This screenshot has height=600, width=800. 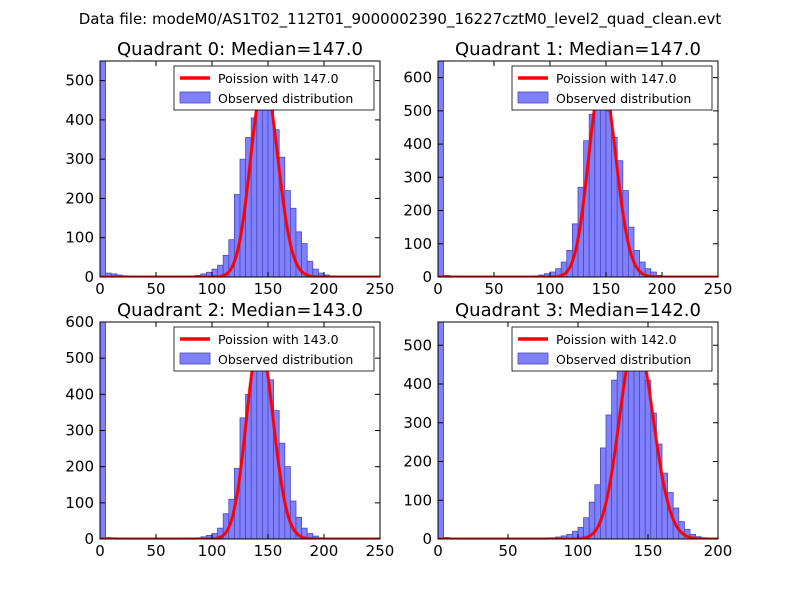 I want to click on legend-label-poisson: Poission with 142.0, so click(x=616, y=339).